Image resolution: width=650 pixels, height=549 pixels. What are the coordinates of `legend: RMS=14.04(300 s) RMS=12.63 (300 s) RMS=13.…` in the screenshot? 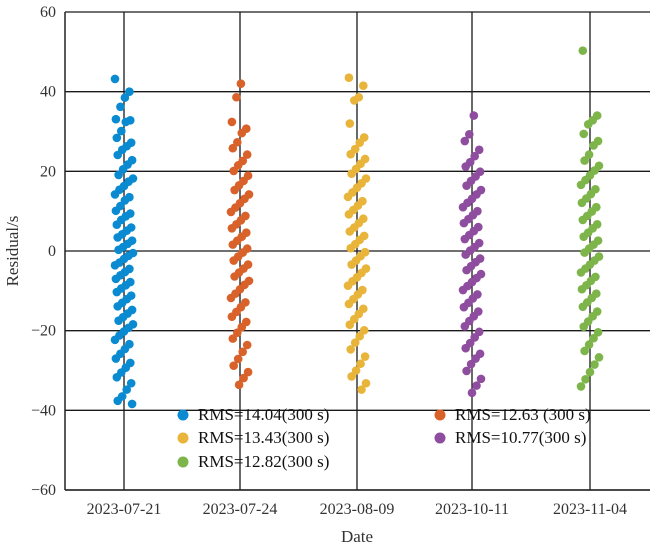 It's located at (384, 438).